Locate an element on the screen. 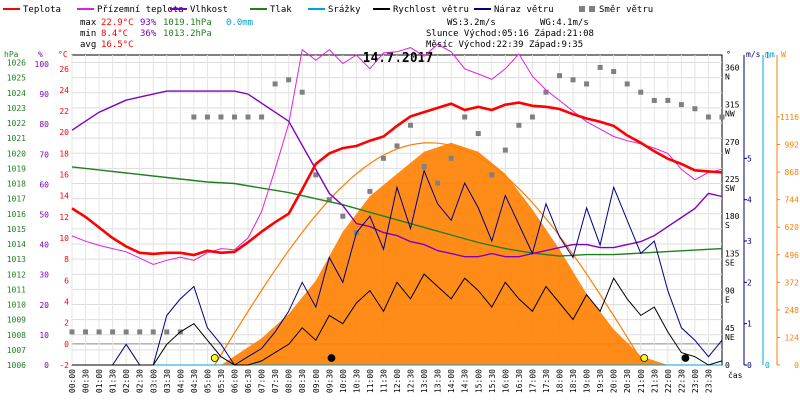 The image size is (800, 400). tick-label-ms: 3 is located at coordinates (749, 241).